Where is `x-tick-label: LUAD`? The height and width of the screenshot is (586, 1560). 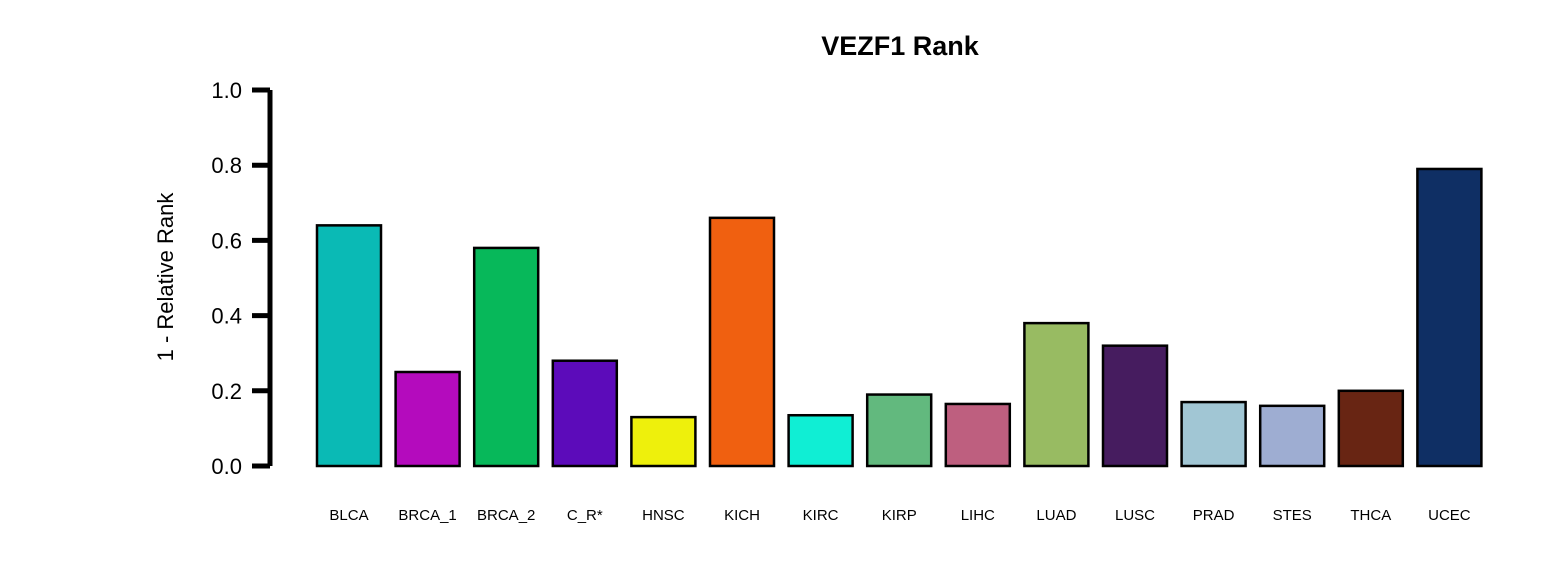 x-tick-label: LUAD is located at coordinates (1056, 515).